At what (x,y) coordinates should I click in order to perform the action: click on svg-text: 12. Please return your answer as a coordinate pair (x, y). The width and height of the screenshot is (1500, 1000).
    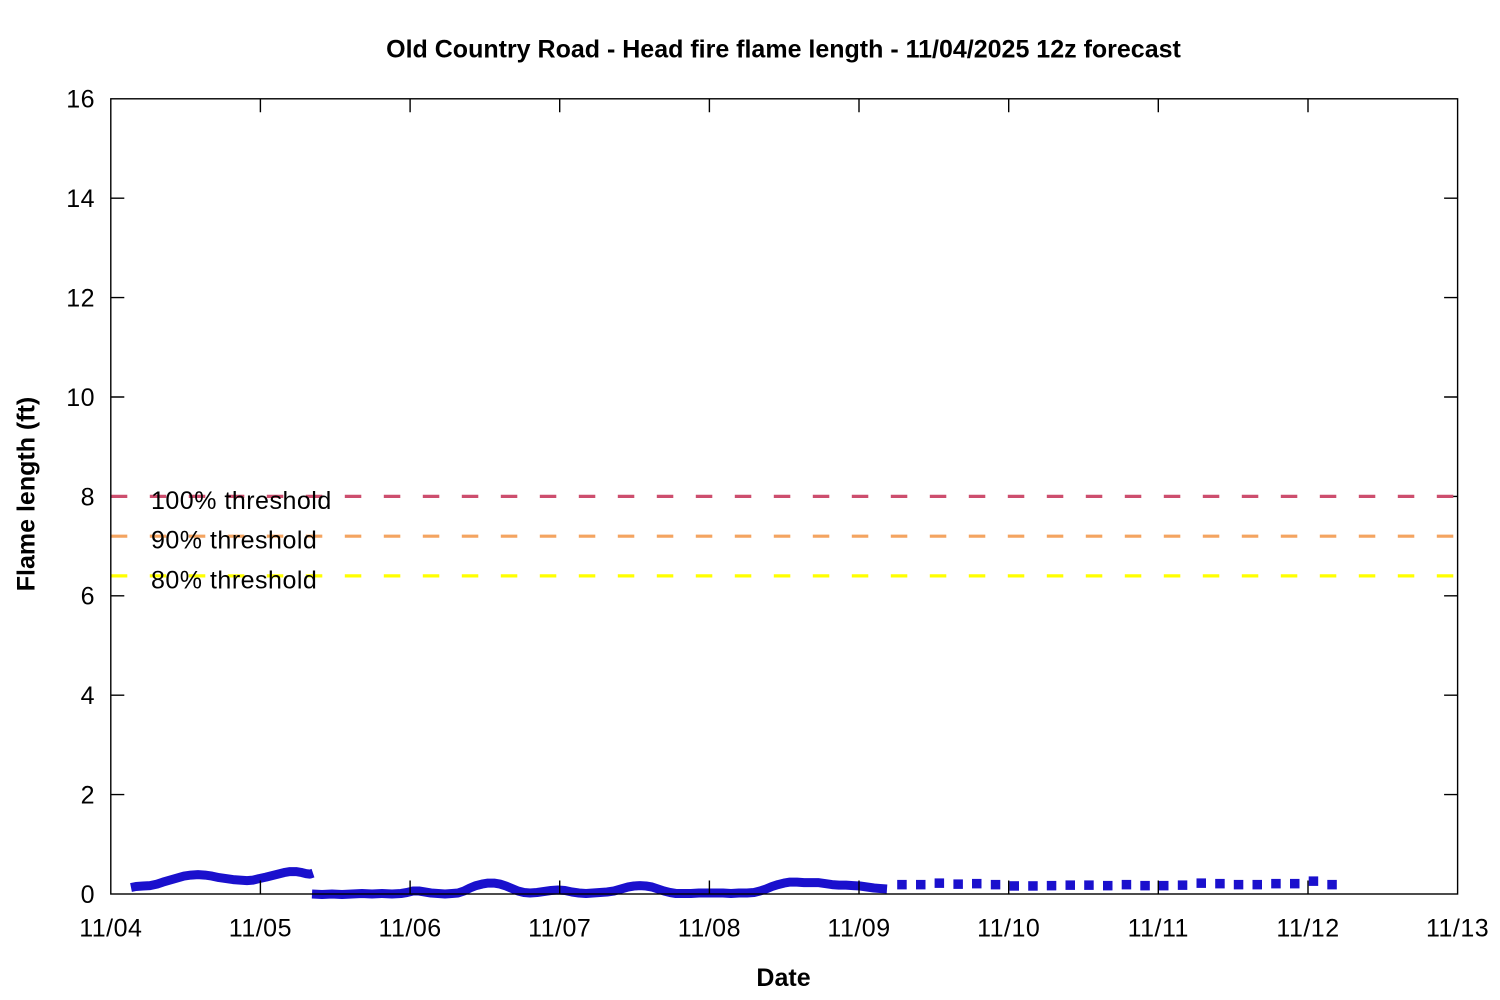
    Looking at the image, I should click on (80, 299).